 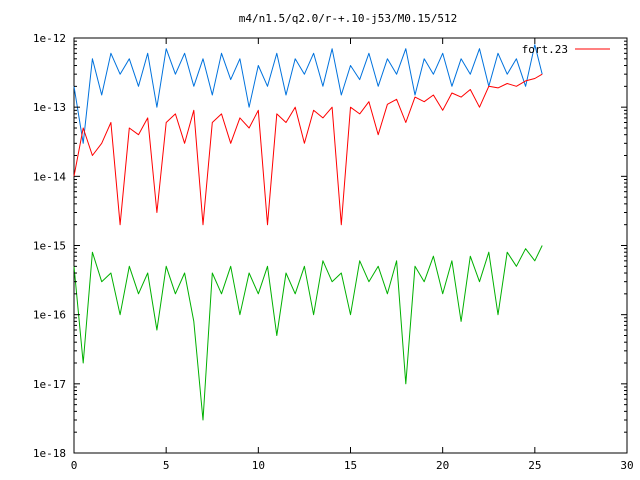 I want to click on y-tick-label-6: 1e-18, so click(x=49, y=453).